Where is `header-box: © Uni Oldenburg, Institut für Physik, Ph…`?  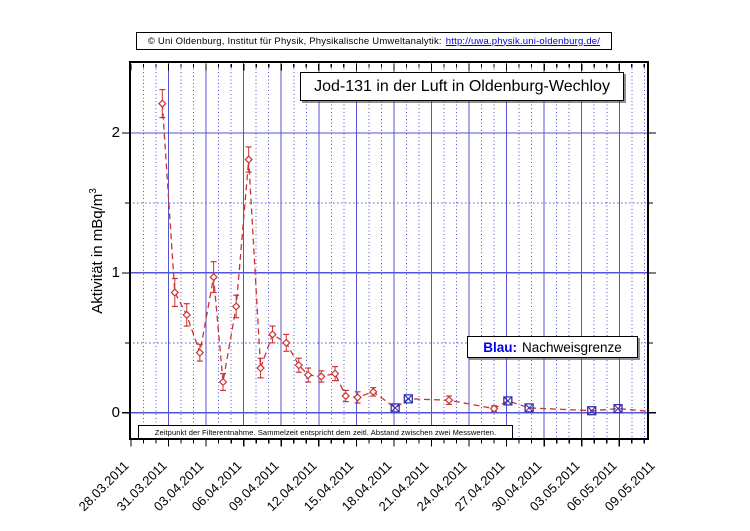 header-box: © Uni Oldenburg, Institut für Physik, Ph… is located at coordinates (374, 41).